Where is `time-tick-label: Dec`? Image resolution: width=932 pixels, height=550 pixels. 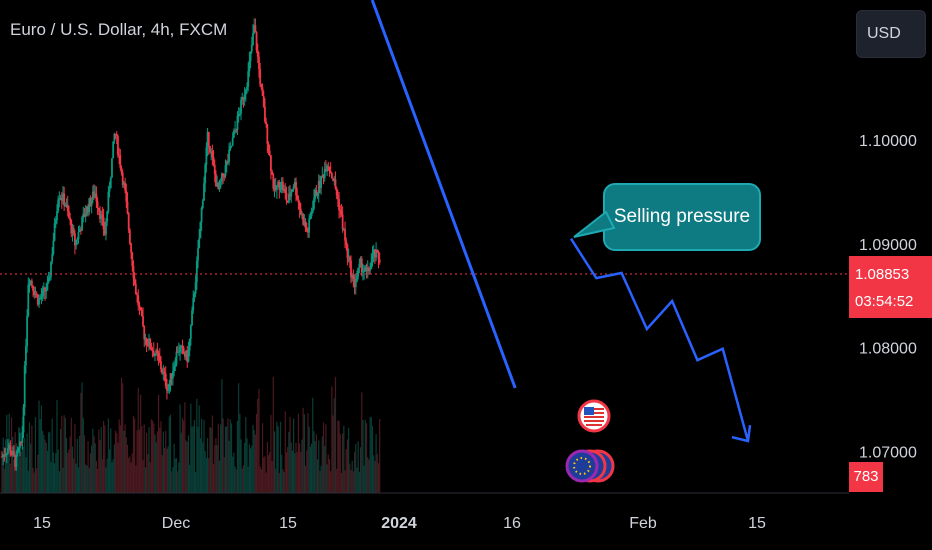
time-tick-label: Dec is located at coordinates (176, 523).